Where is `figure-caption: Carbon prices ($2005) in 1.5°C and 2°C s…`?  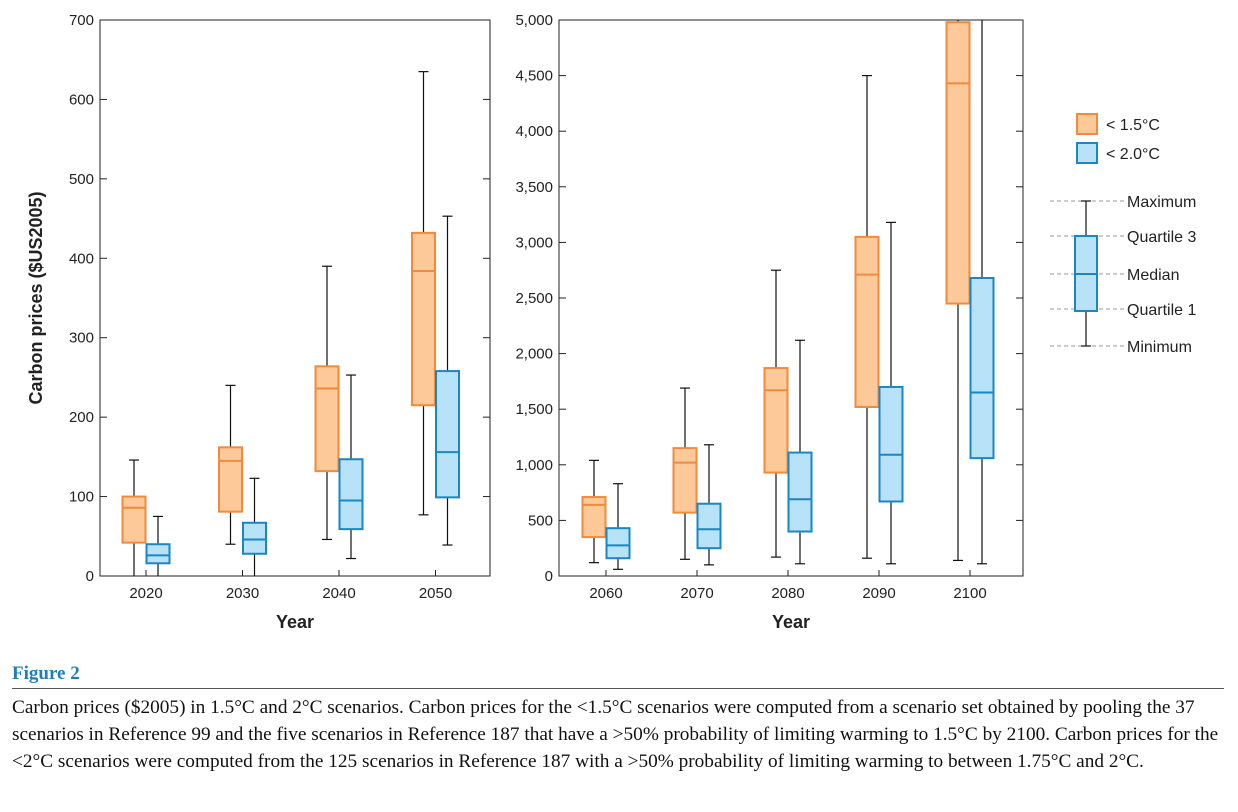
figure-caption: Carbon prices ($2005) in 1.5°C and 2°C s… is located at coordinates (615, 734).